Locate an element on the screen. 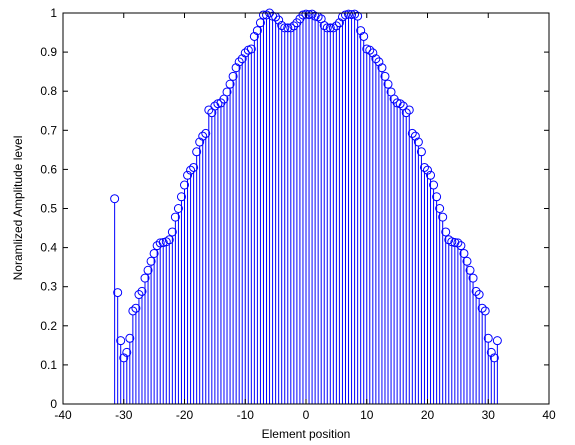 The image size is (575, 445). y-tick-label: 0.5 is located at coordinates (48, 209).